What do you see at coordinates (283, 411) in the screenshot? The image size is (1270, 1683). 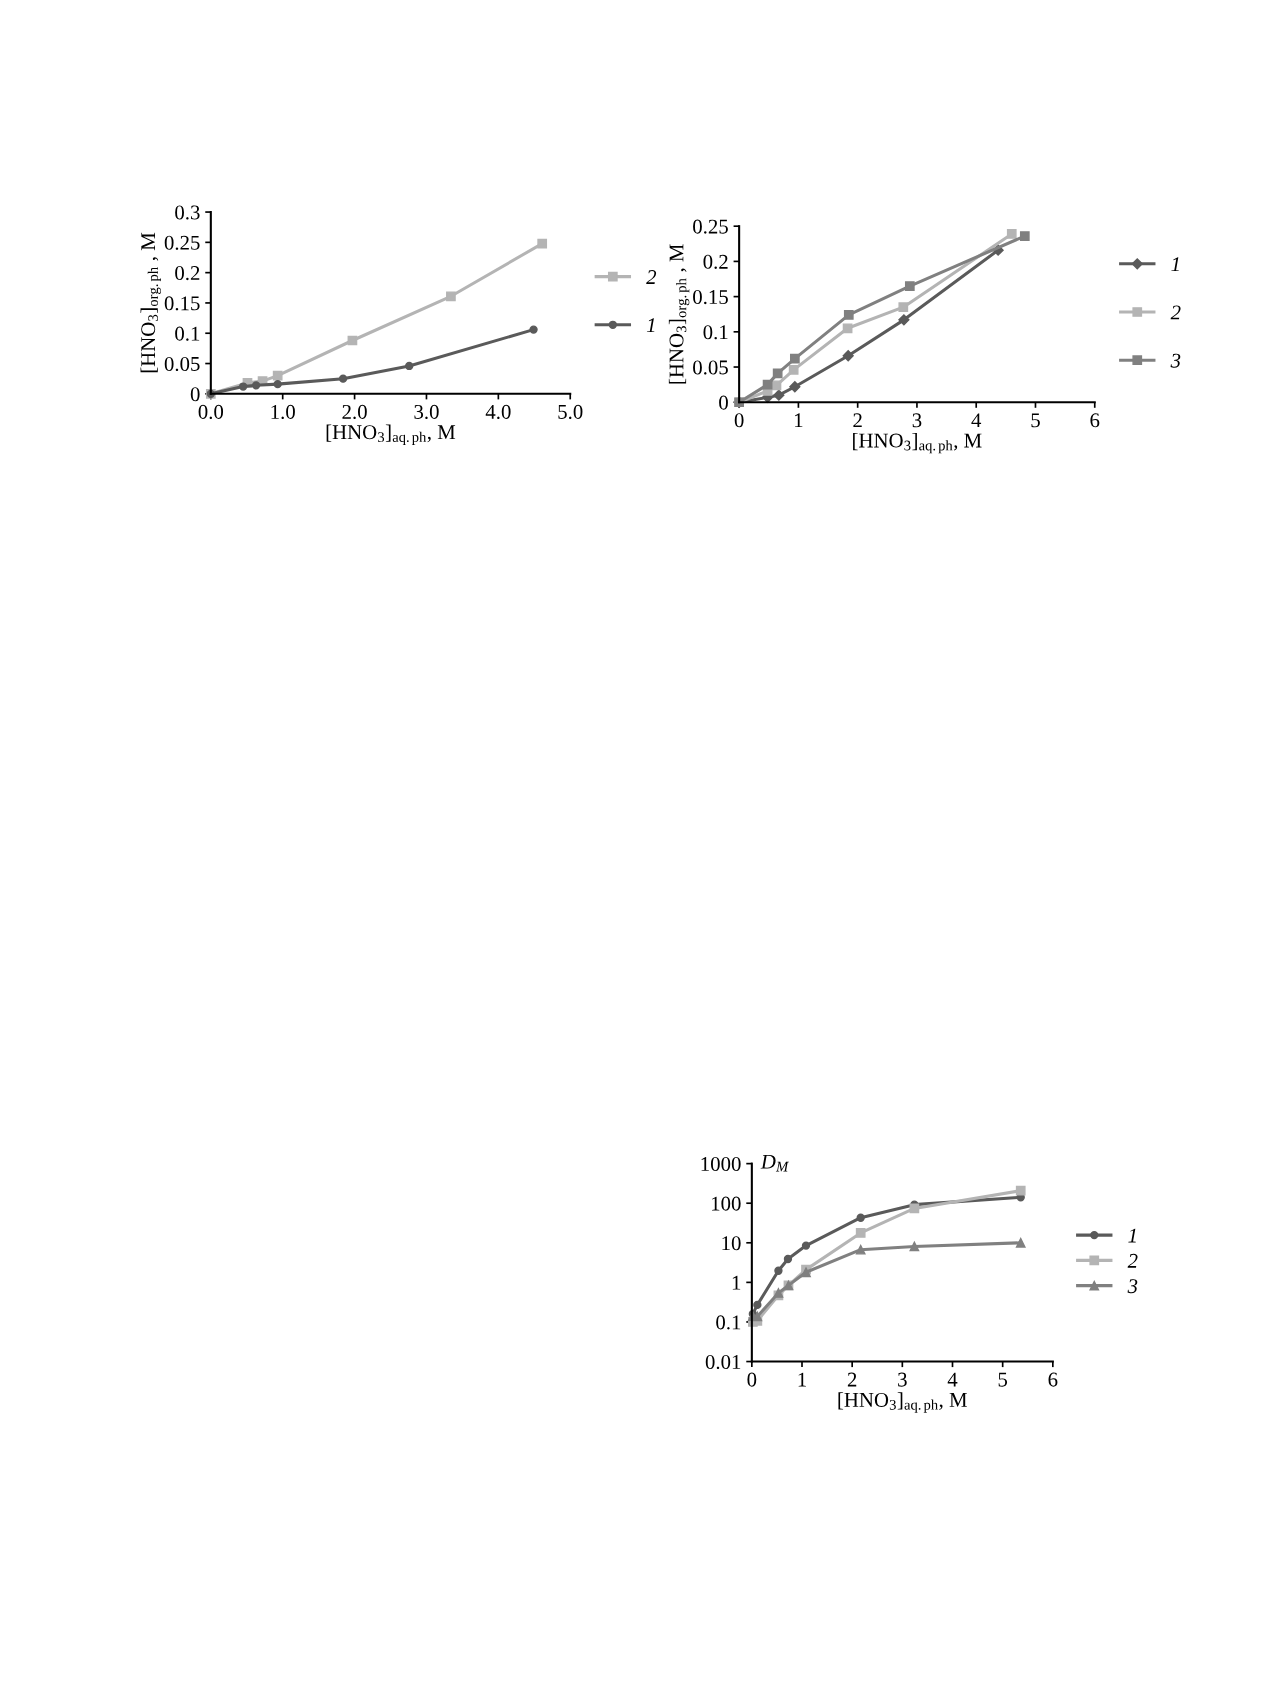 I see `x-tick-label: 1.0` at bounding box center [283, 411].